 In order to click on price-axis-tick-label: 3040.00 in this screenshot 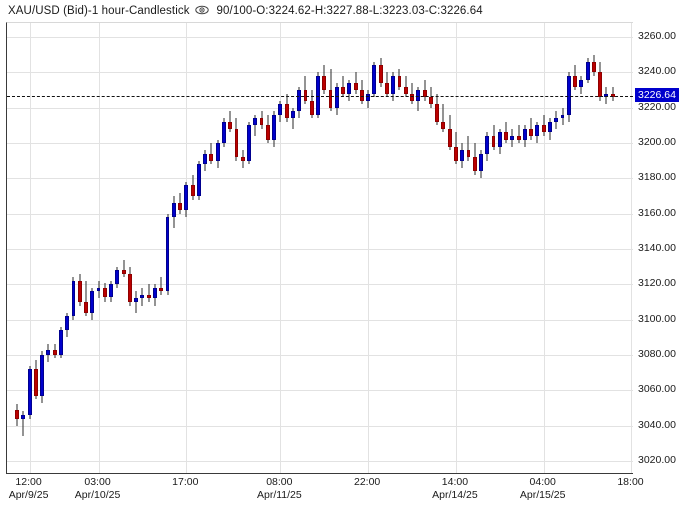, I will do `click(657, 424)`.